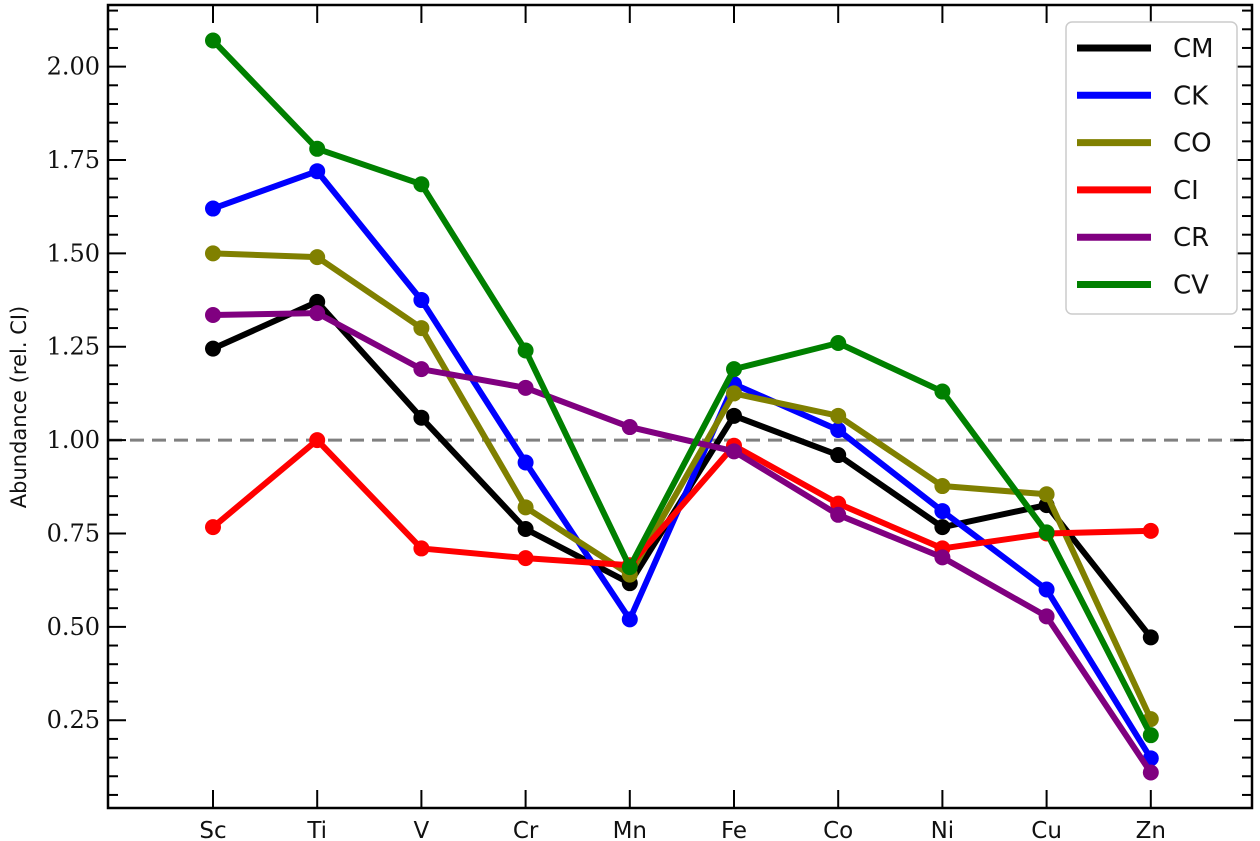  Describe the element at coordinates (526, 829) in the screenshot. I see `x-tick-label-cr: Cr` at that location.